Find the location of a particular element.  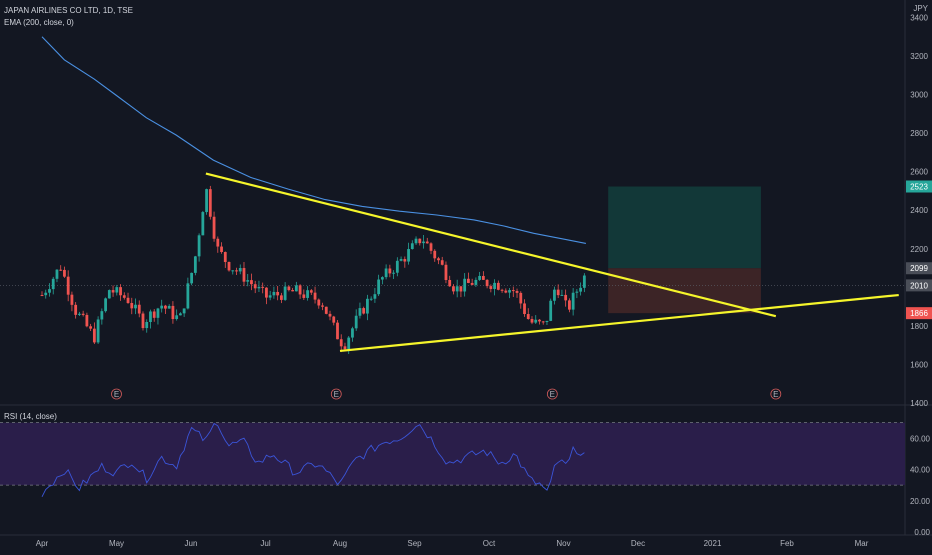

ema-legend: EMA (200, close, 0) is located at coordinates (39, 22).